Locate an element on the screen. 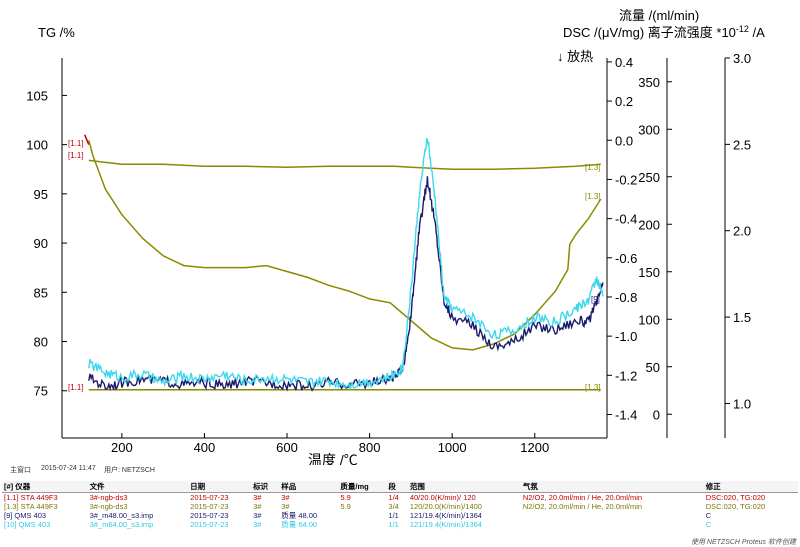 This screenshot has width=800, height=547. curve-label-1-1-dsc: [1.1] is located at coordinates (76, 155).